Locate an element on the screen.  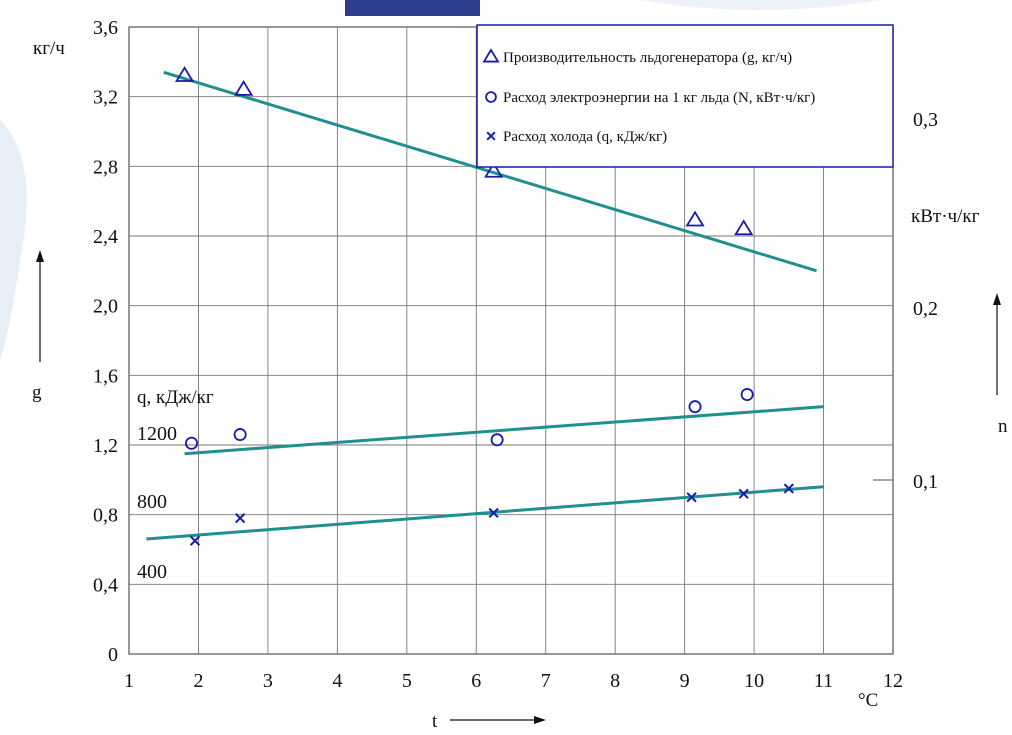
left-axis-arrowhead is located at coordinates (40, 256).